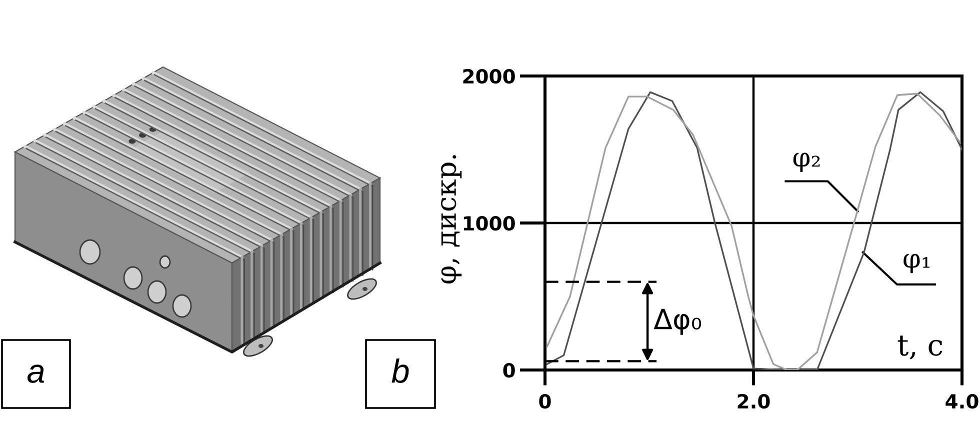 The height and width of the screenshot is (431, 980). Describe the element at coordinates (489, 76) in the screenshot. I see `y-tick-label: 2000` at that location.